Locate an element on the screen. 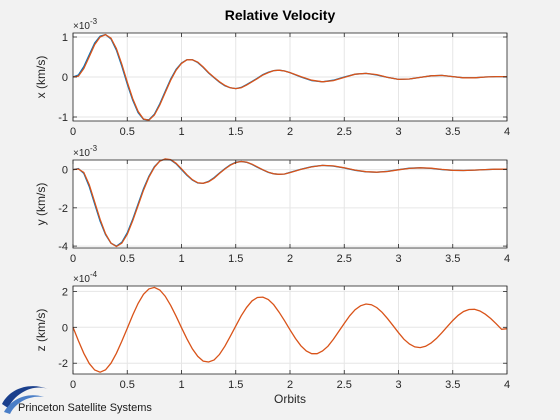 This screenshot has height=420, width=560. y-tick-label: 1 is located at coordinates (65, 38).